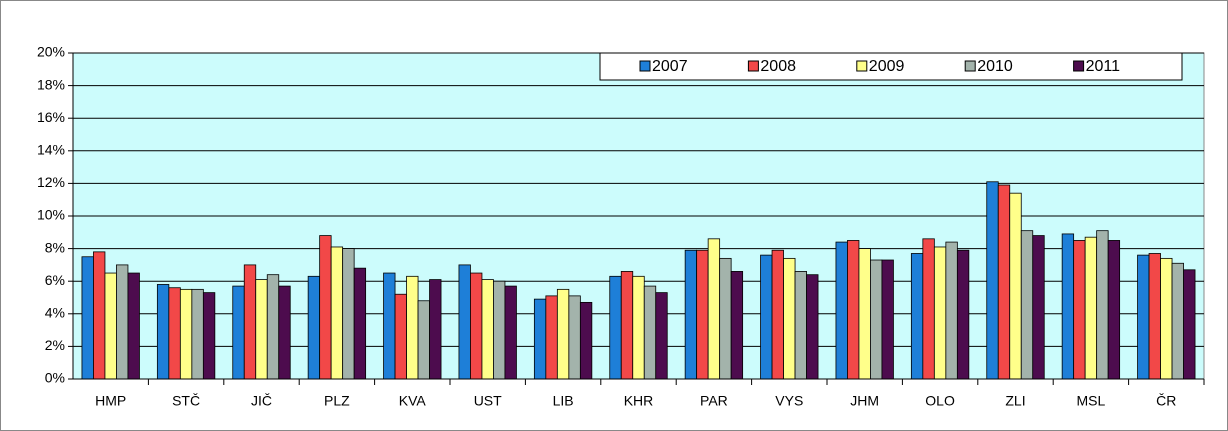 The height and width of the screenshot is (431, 1228). Describe the element at coordinates (714, 401) in the screenshot. I see `x-tick-label: PAR` at that location.